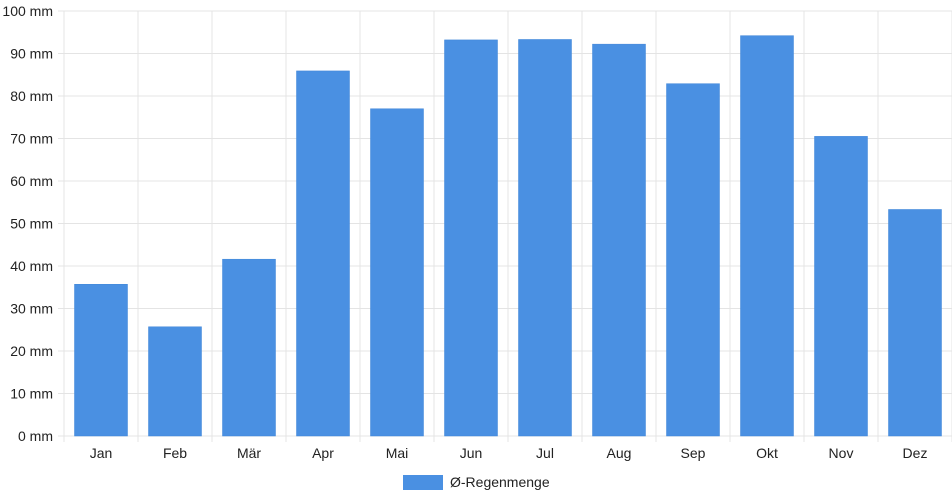  What do you see at coordinates (693, 260) in the screenshot?
I see `bar-sep` at bounding box center [693, 260].